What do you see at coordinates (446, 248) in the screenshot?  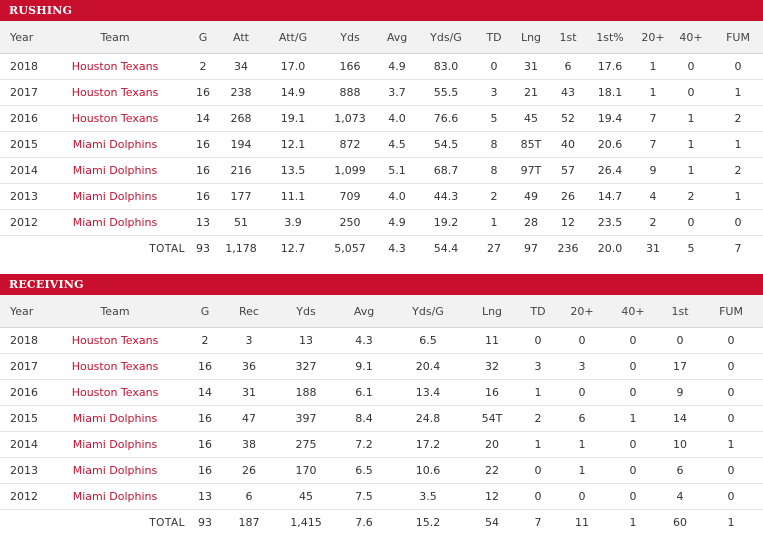 I see `rushing-total-cell: 54.4` at bounding box center [446, 248].